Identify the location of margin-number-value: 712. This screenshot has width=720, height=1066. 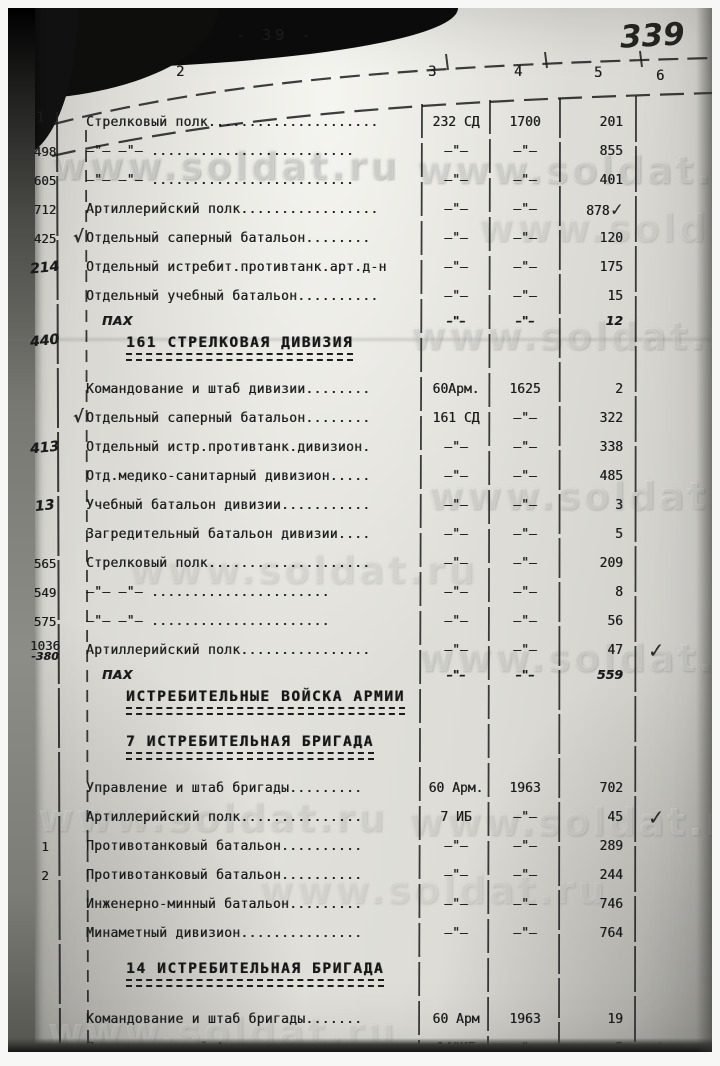
(45, 209).